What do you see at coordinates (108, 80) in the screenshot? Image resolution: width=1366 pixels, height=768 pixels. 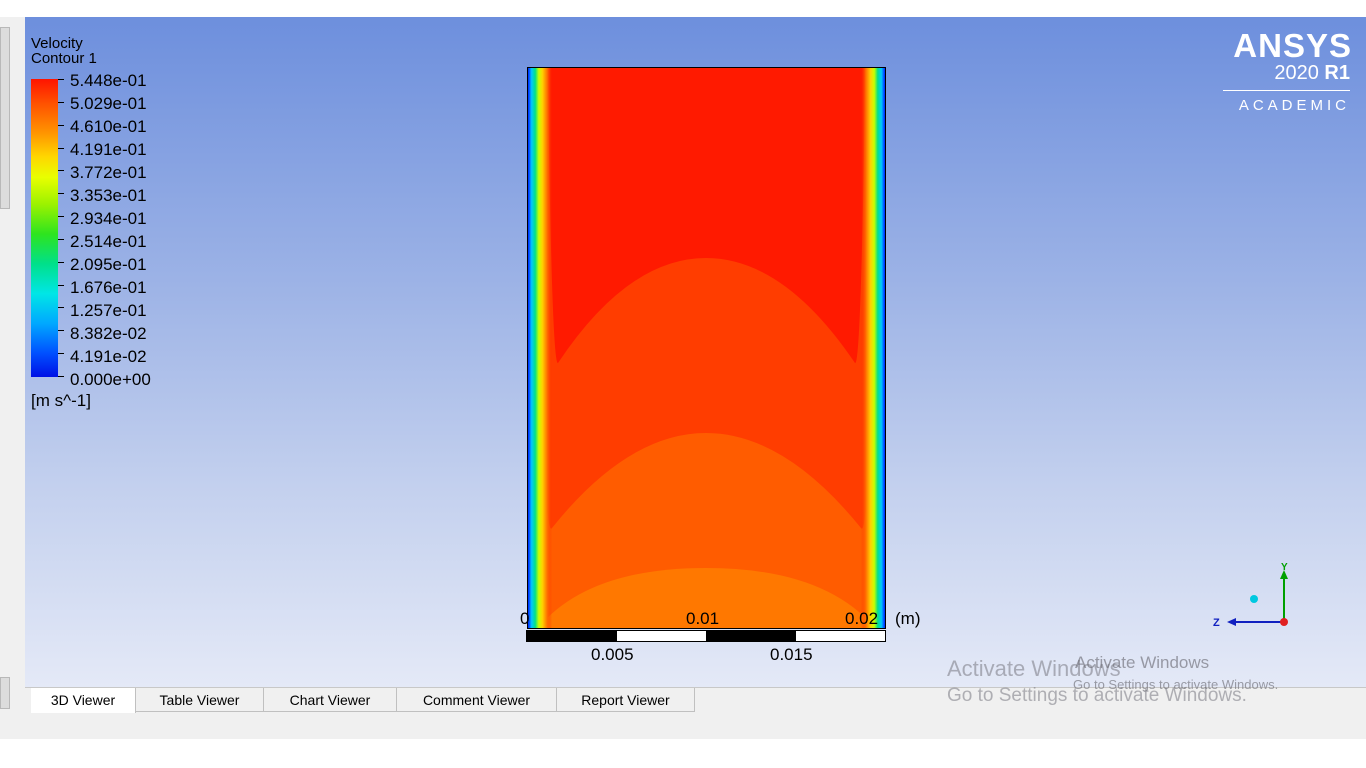 I see `legend-label: 5.448e-01` at bounding box center [108, 80].